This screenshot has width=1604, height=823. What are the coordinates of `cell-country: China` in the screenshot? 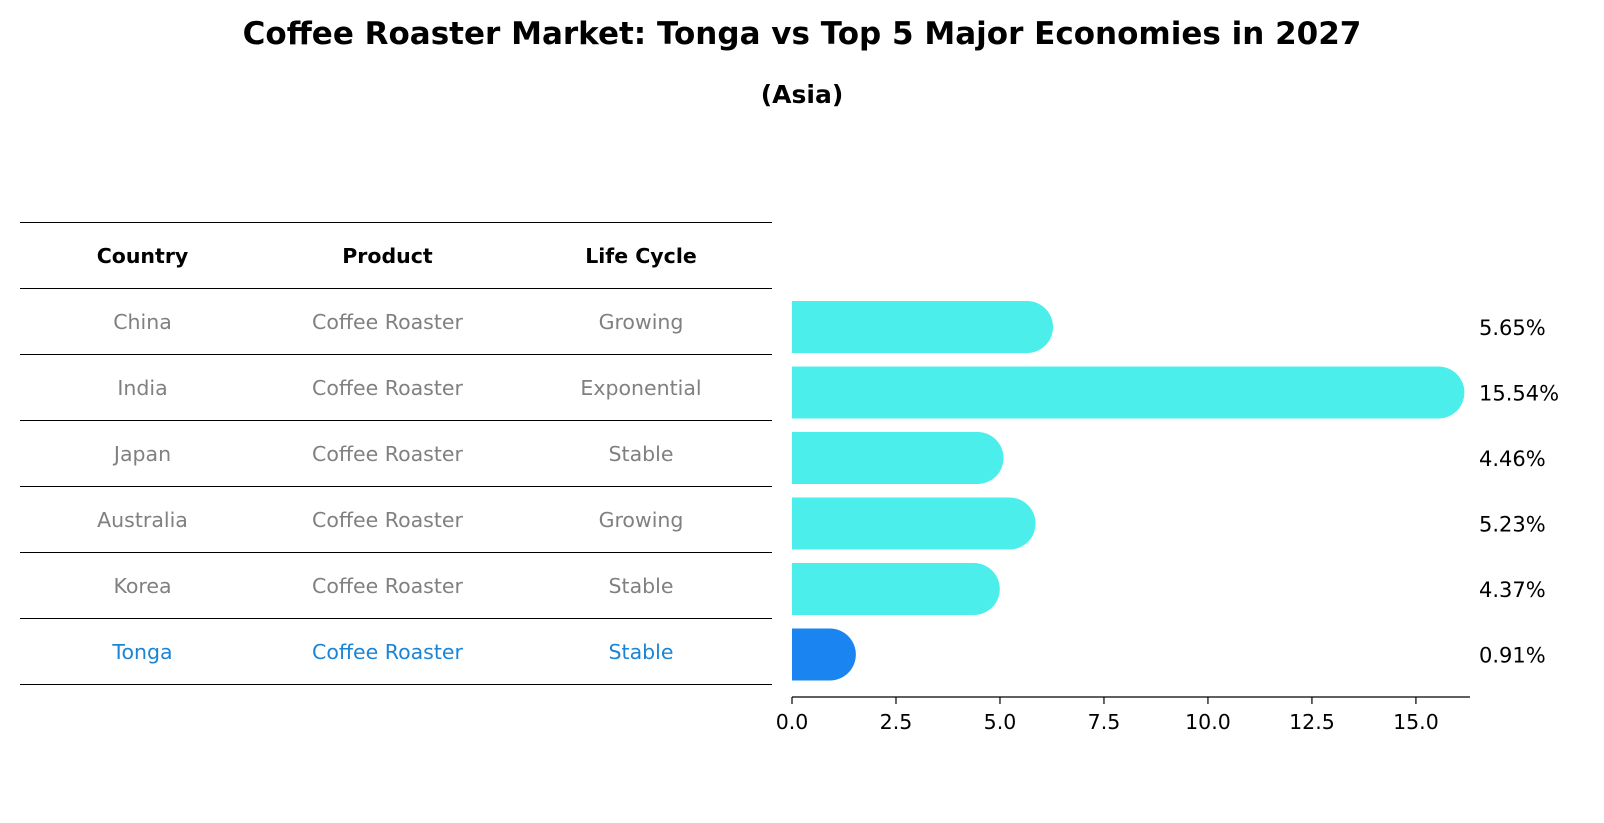 It's located at (142, 321).